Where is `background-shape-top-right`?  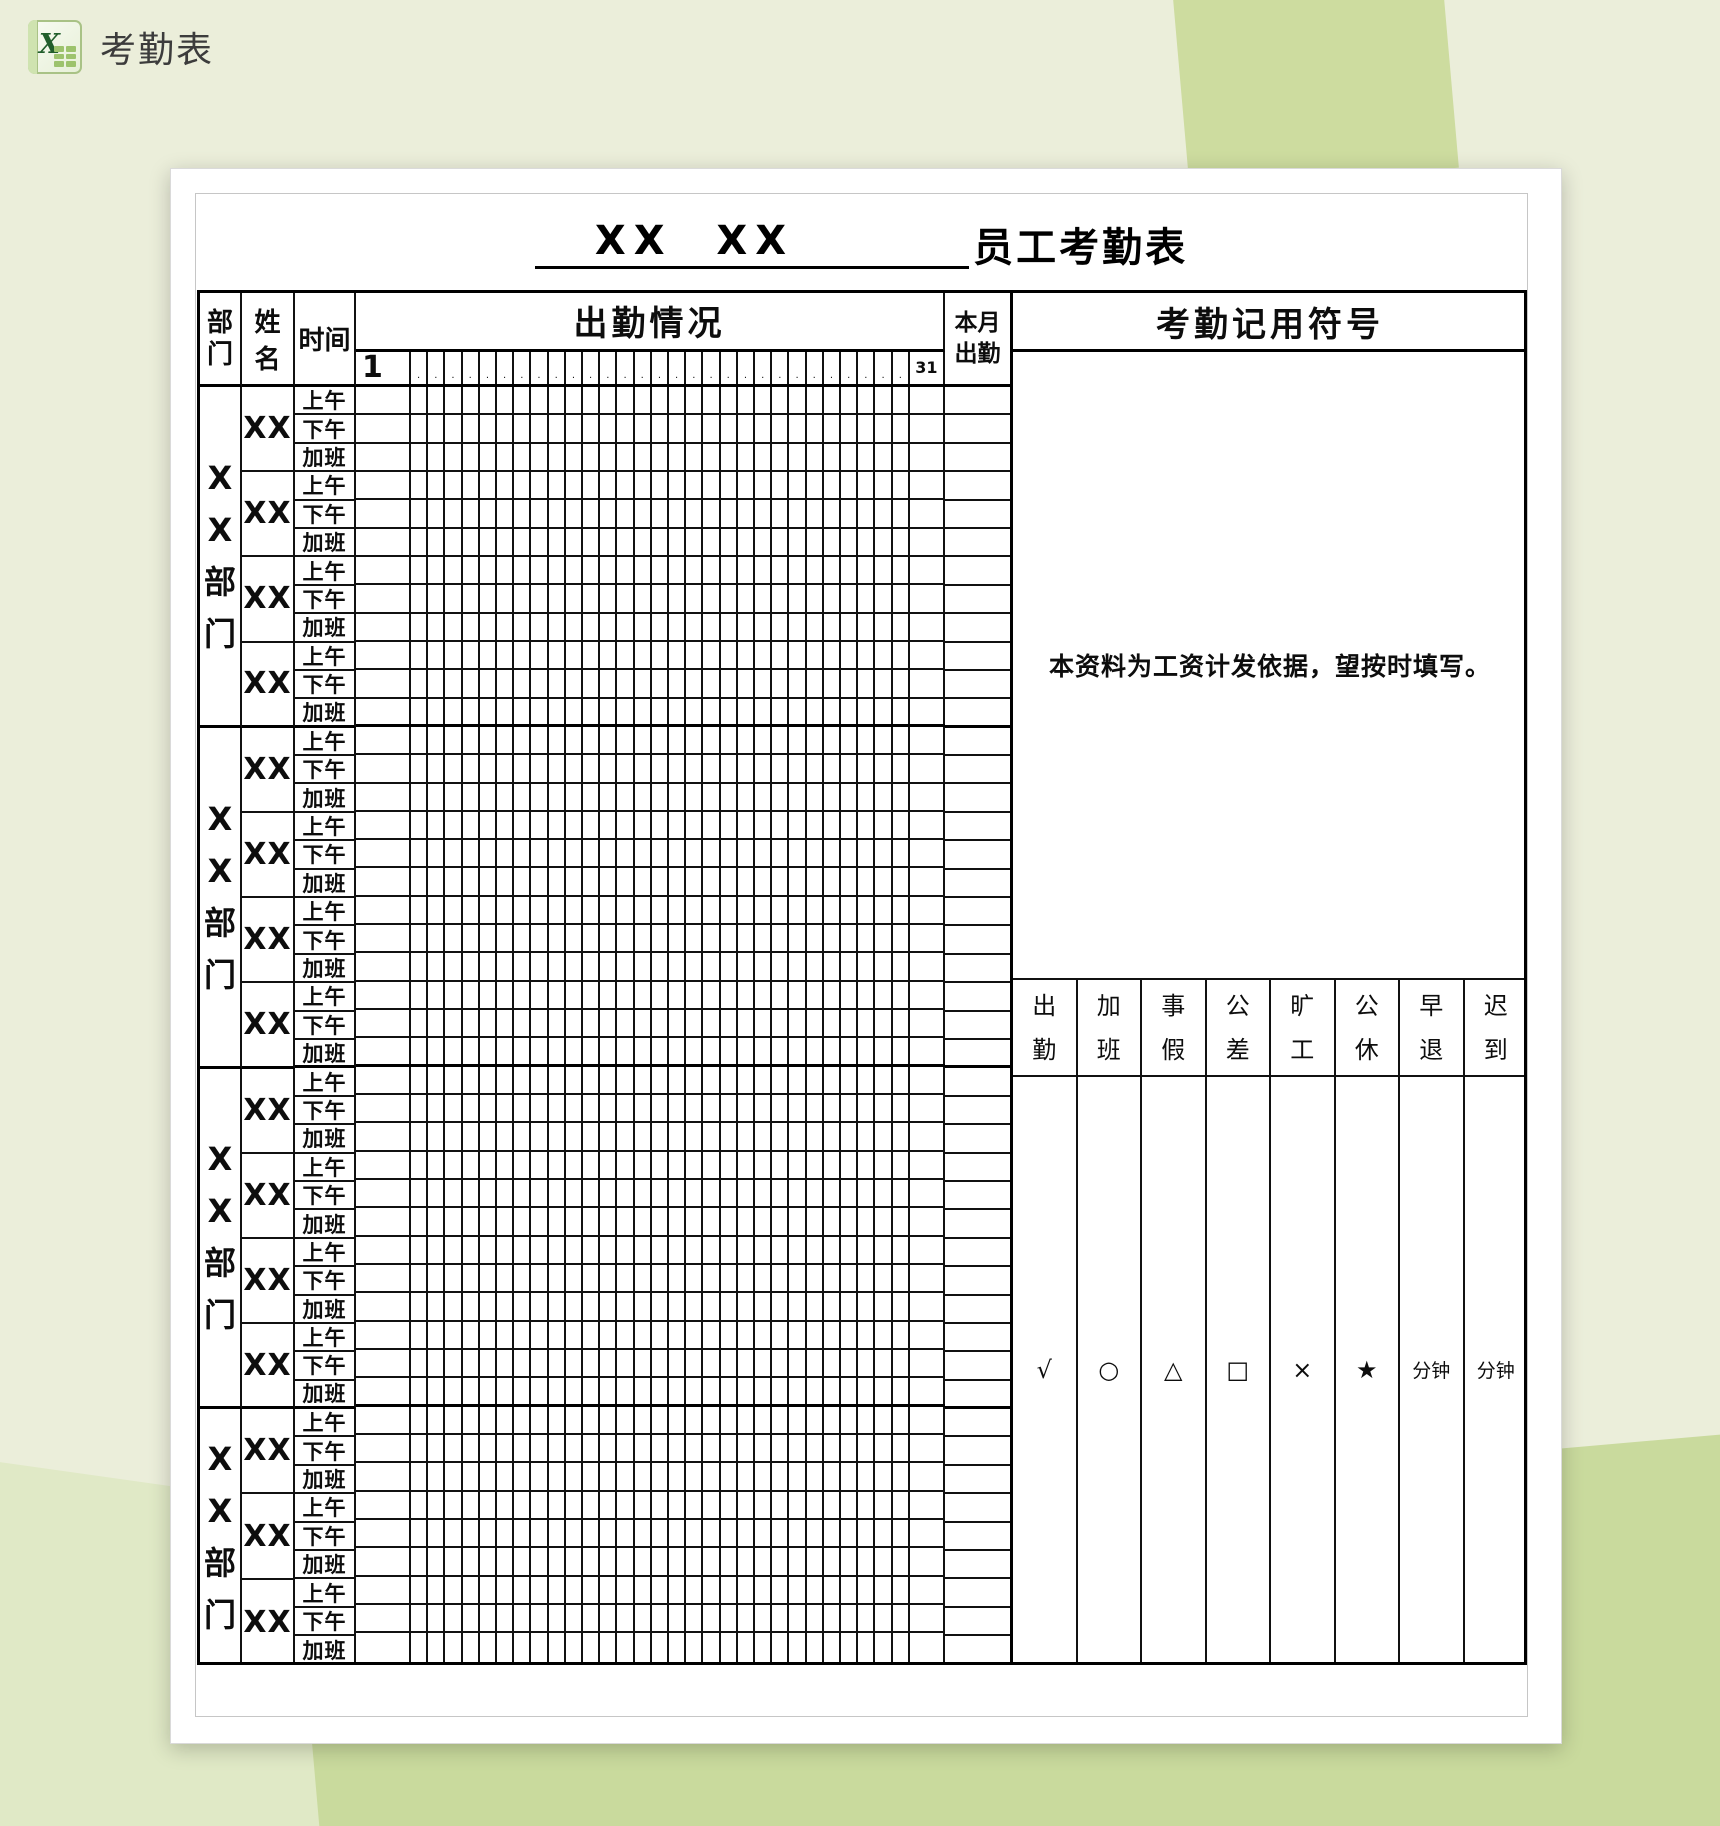 background-shape-top-right is located at coordinates (1310, 96).